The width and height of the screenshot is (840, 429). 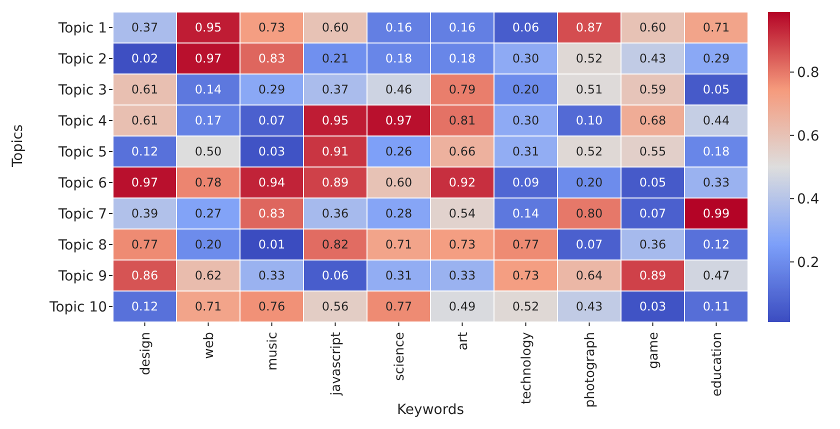 I want to click on data-label: 0.87, so click(x=589, y=27).